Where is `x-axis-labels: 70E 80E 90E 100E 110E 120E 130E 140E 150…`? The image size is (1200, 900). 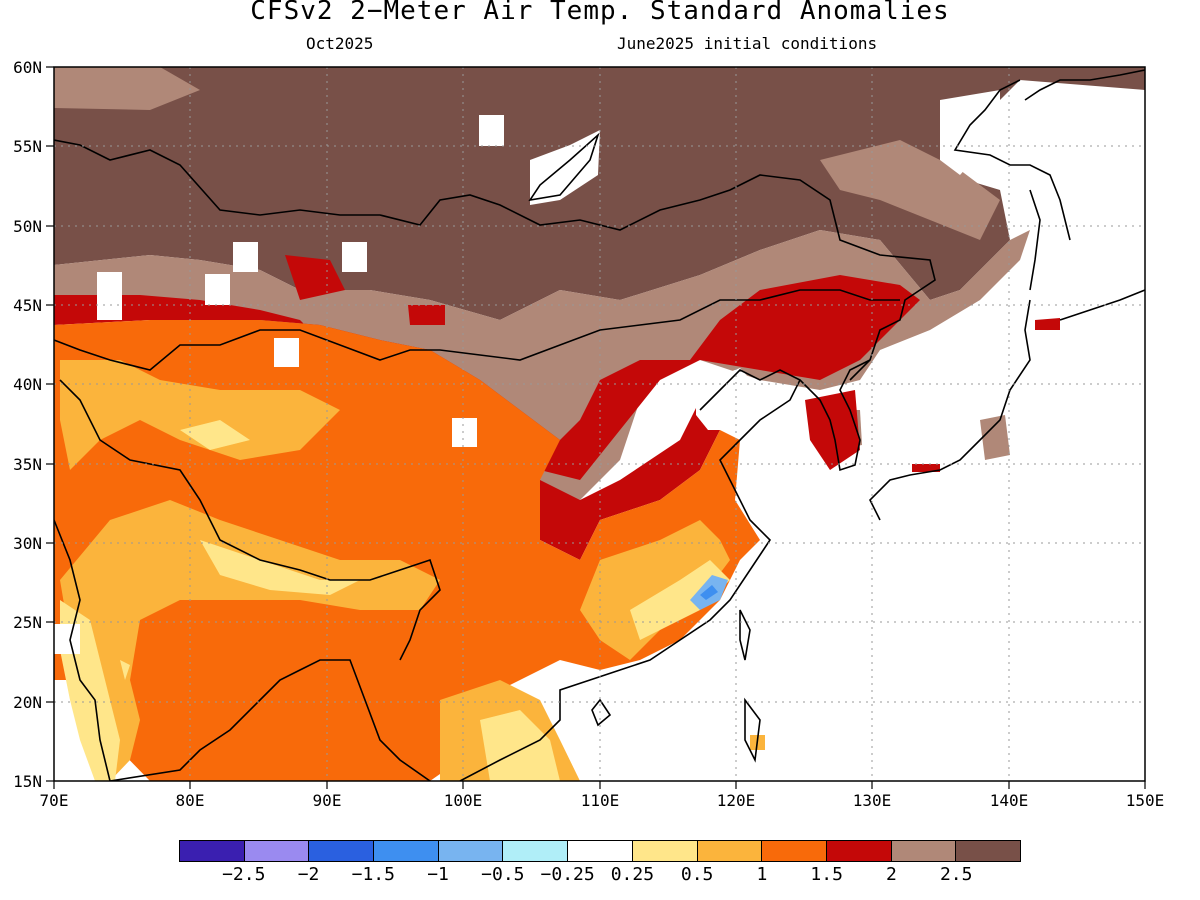 x-axis-labels: 70E 80E 90E 100E 110E 120E 130E 140E 150… is located at coordinates (602, 800).